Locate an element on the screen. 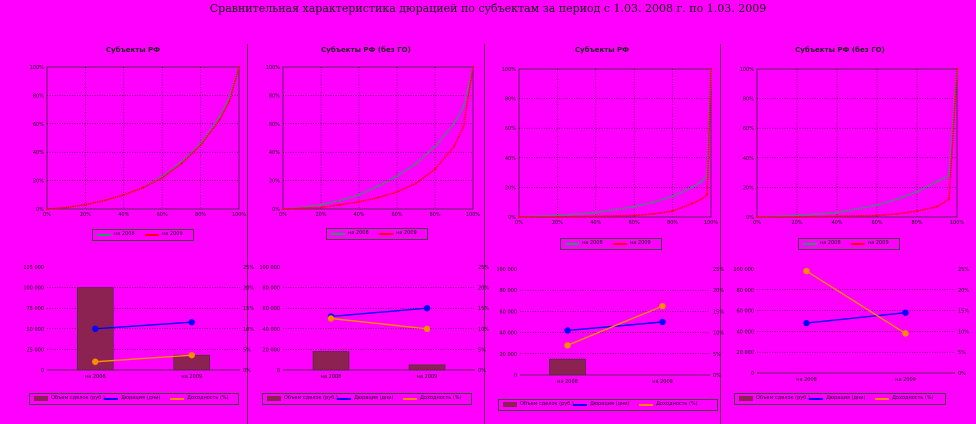 Image resolution: width=976 pixels, height=424 pixels. bar is located at coordinates (427, 367).